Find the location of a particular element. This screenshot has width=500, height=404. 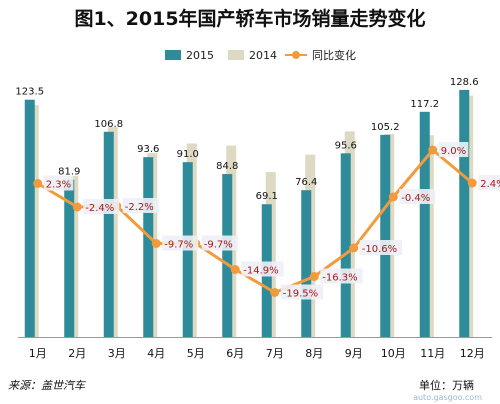

yoy-label-text: -14.9% is located at coordinates (260, 271).